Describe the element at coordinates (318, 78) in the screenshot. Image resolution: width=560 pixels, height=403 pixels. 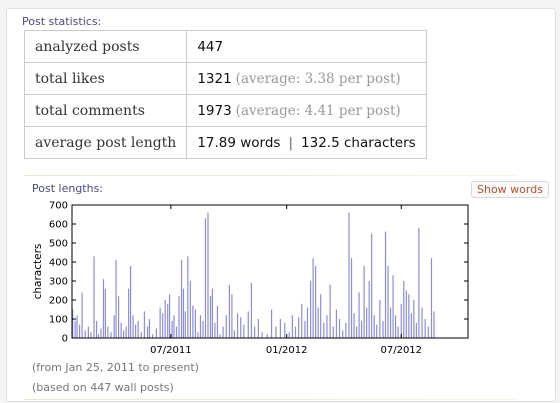
I see `total-likes-average: (average: 3.38 per post)` at that location.